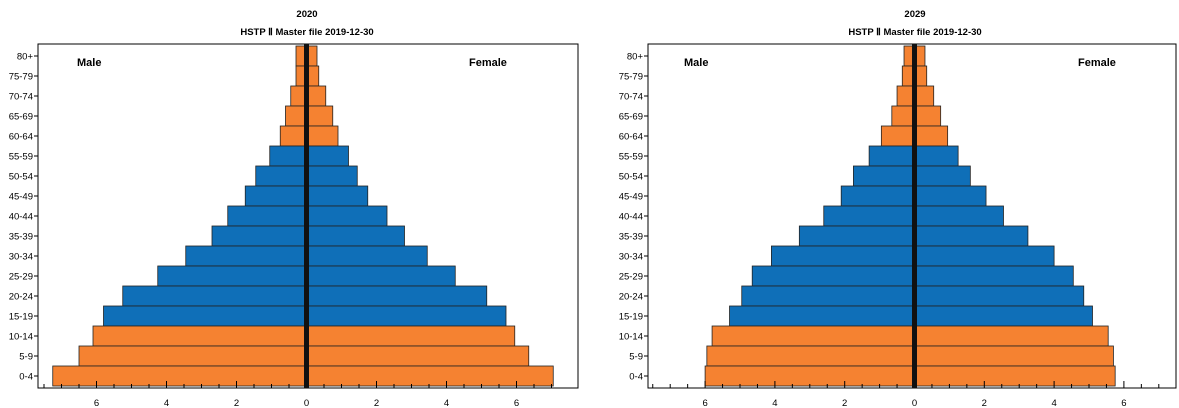  Describe the element at coordinates (21, 336) in the screenshot. I see `age-label: 10-14` at that location.